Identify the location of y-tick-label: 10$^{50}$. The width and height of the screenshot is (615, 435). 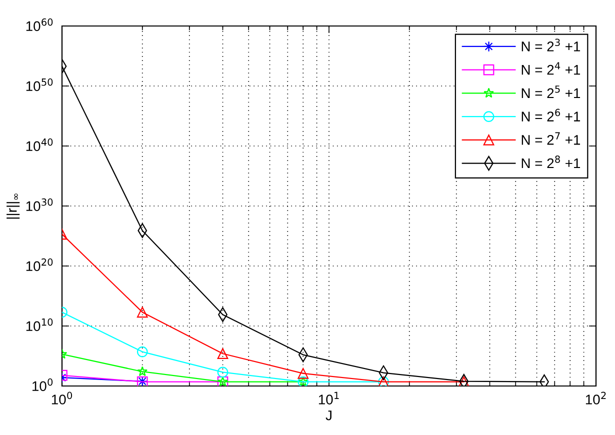
(39, 85).